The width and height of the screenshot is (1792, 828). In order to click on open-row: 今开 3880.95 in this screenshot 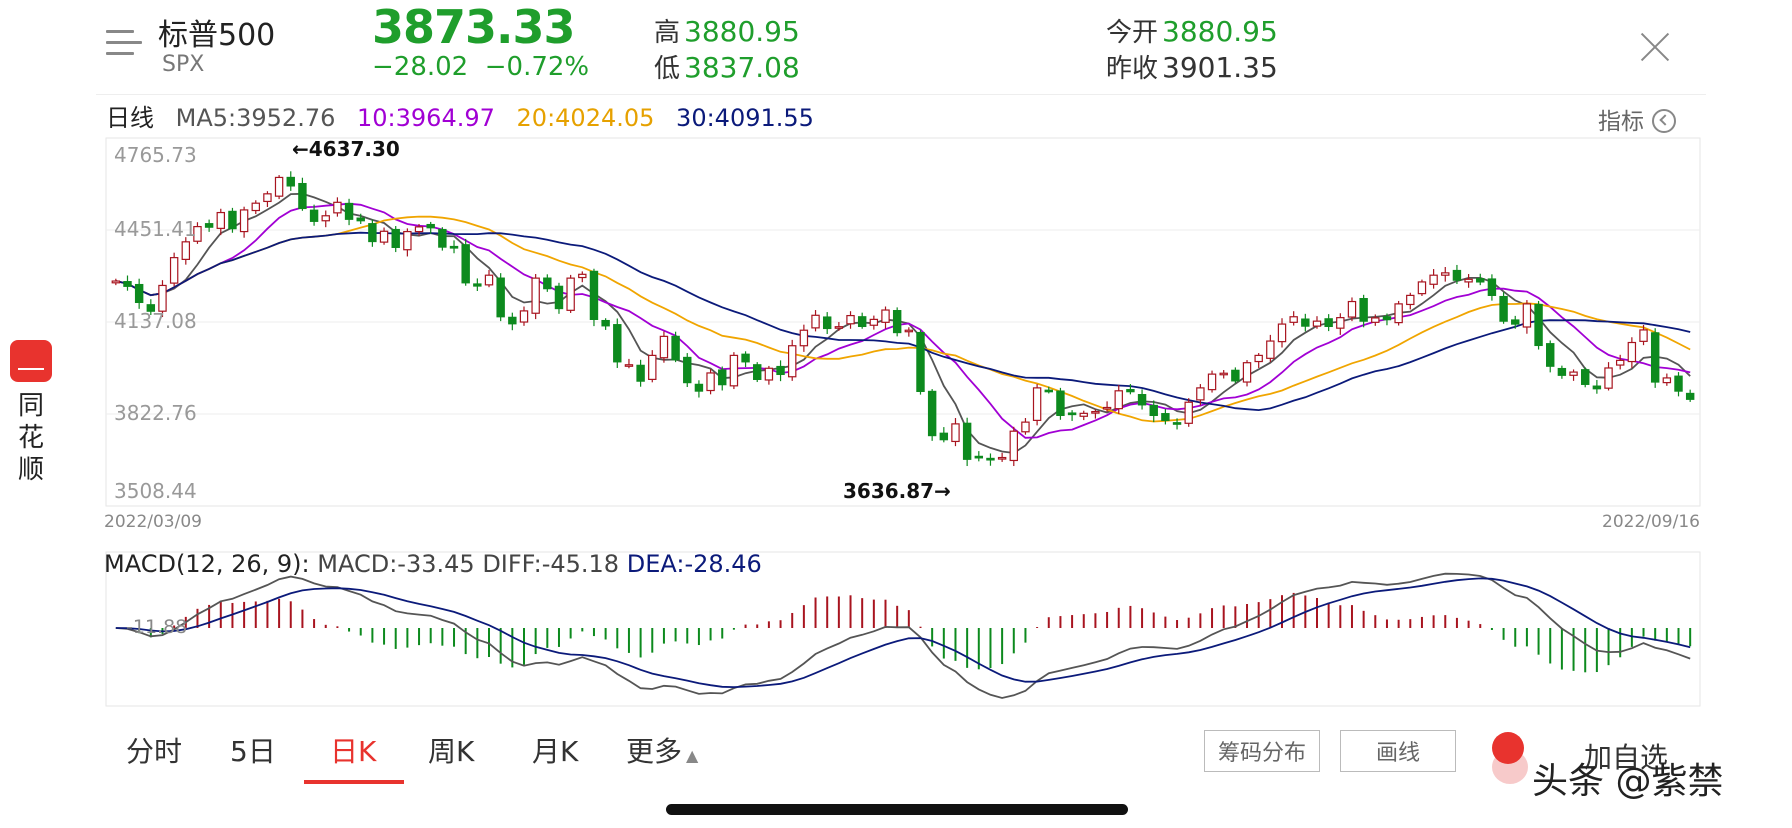, I will do `click(1192, 30)`.